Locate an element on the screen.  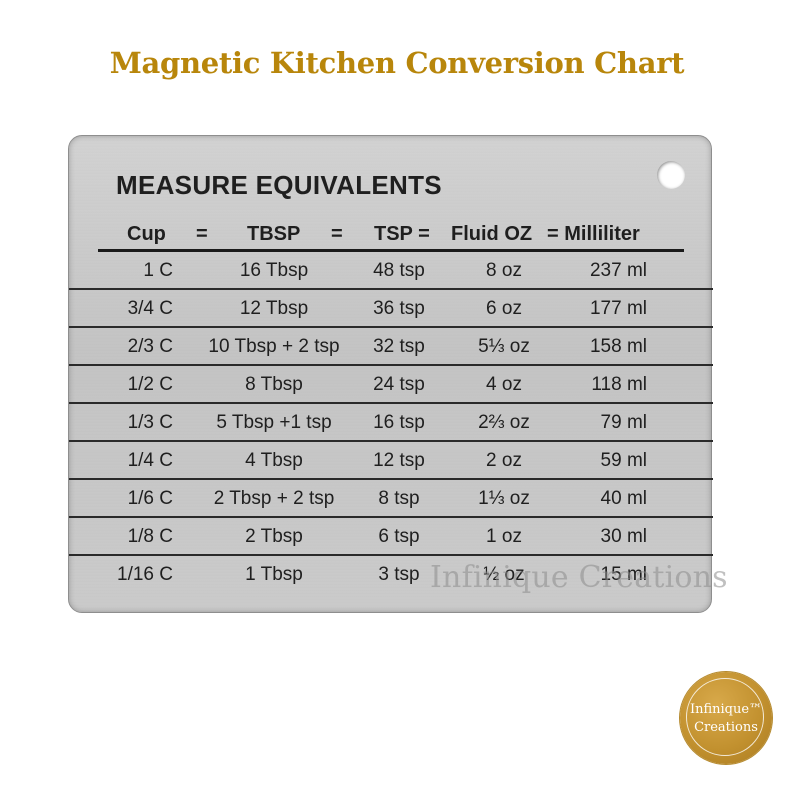
header-tbsp: TBSP is located at coordinates (274, 234).